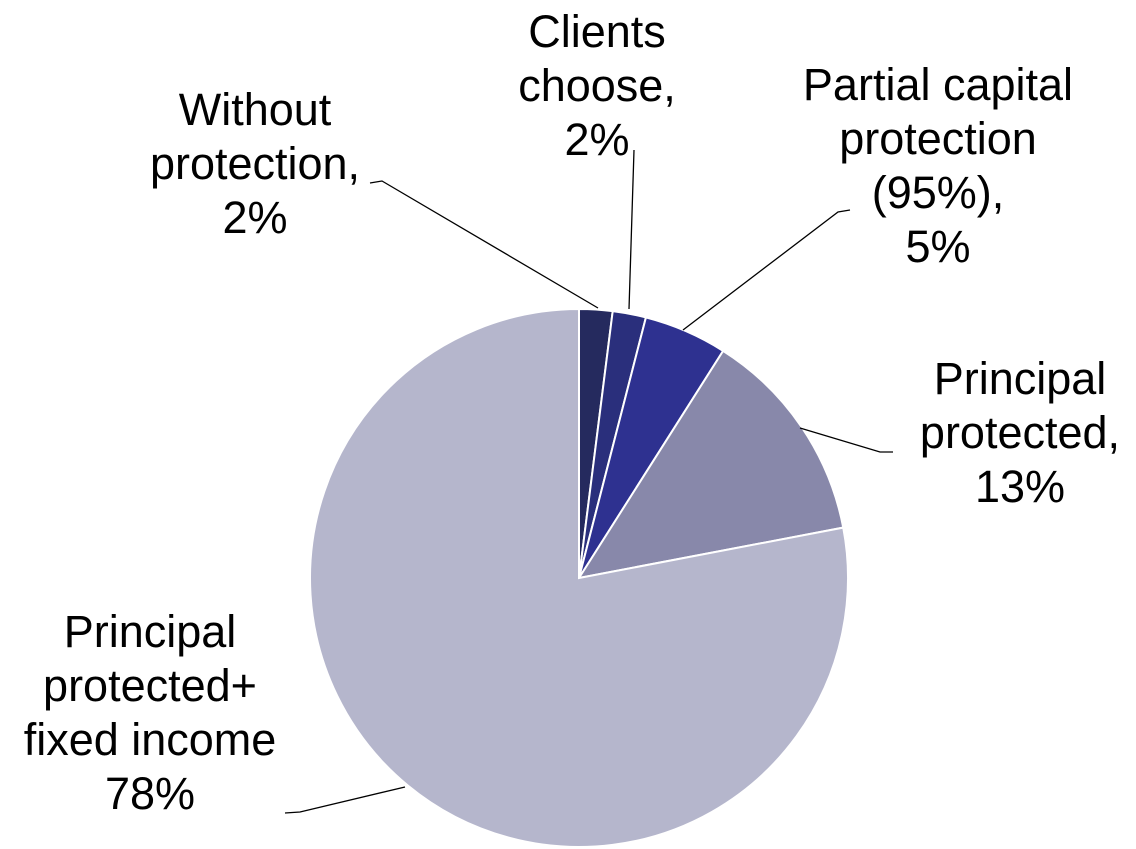 This screenshot has width=1136, height=849. Describe the element at coordinates (1020, 405) in the screenshot. I see `category-label: Principal protected,` at that location.